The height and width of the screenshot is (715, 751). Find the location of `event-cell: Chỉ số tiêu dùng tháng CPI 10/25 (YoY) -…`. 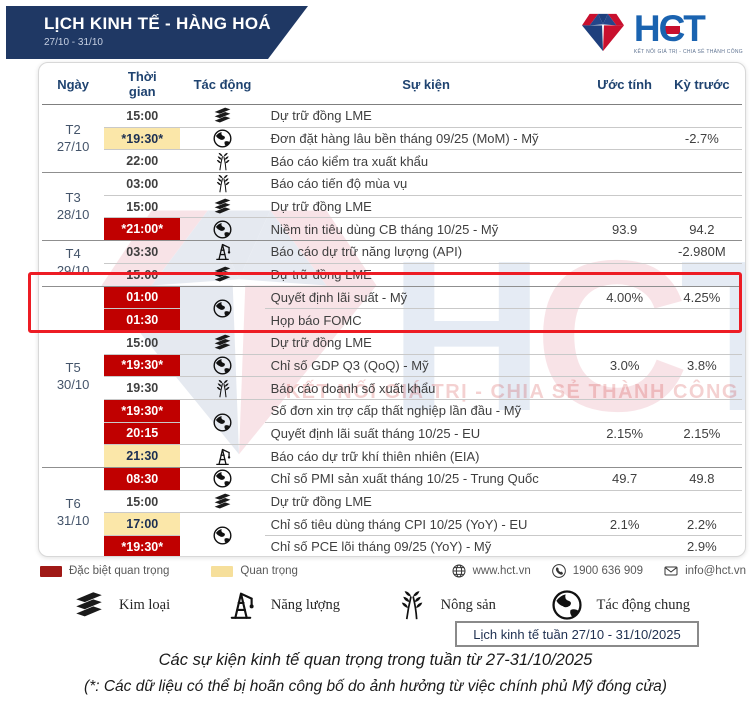

event-cell: Chỉ số tiêu dùng tháng CPI 10/25 (YoY) -… is located at coordinates (426, 524).